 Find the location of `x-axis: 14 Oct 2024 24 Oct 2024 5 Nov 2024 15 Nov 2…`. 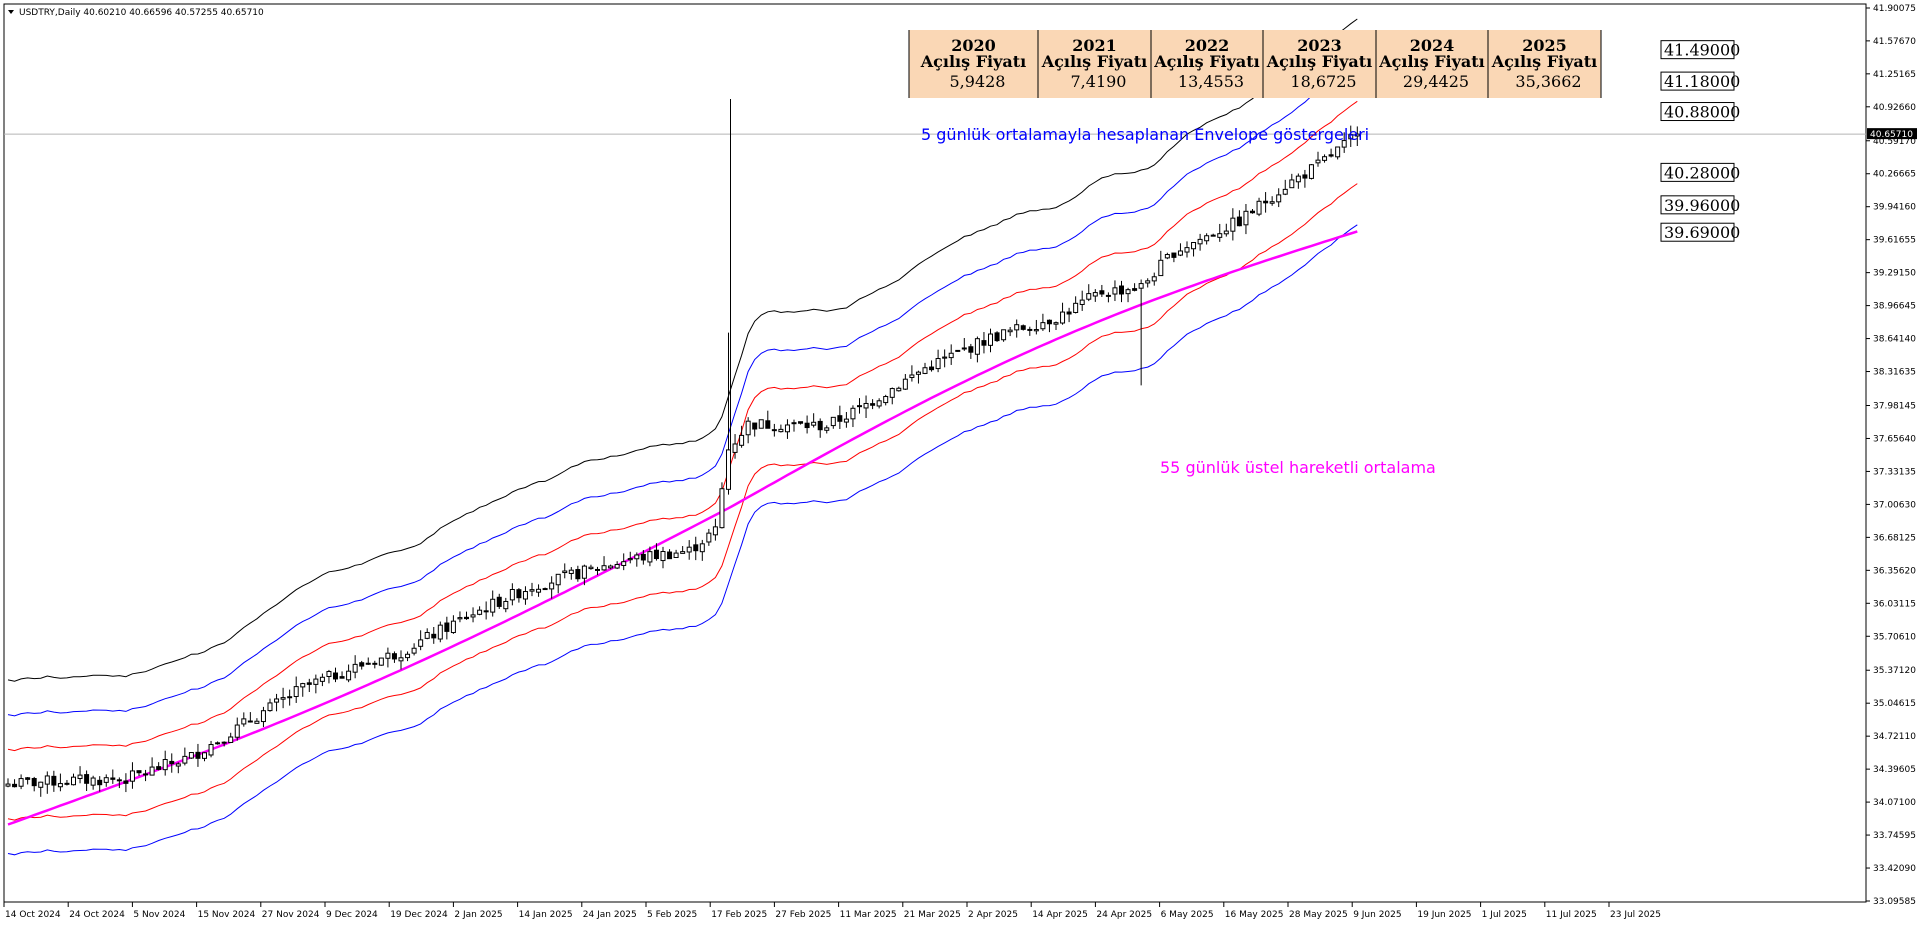

x-axis: 14 Oct 2024 24 Oct 2024 5 Nov 2024 15 Nov 2… is located at coordinates (832, 911).